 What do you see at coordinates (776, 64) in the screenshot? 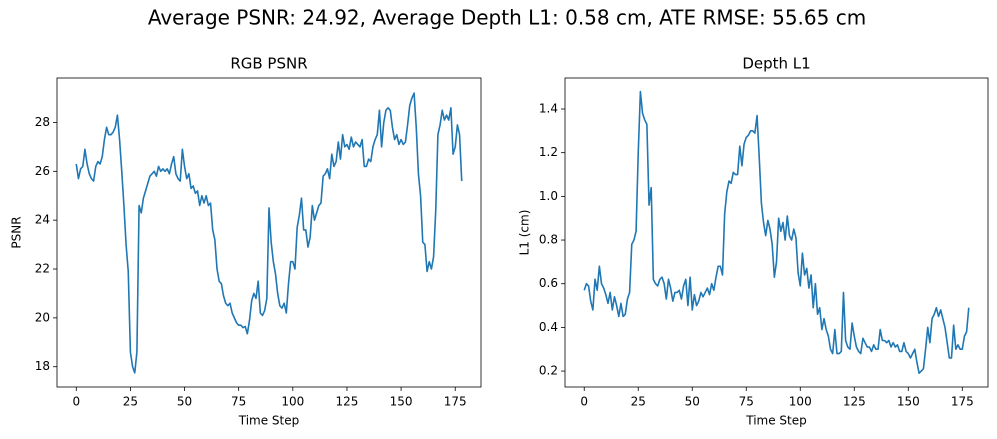
I see `axes-title: Depth L1` at bounding box center [776, 64].